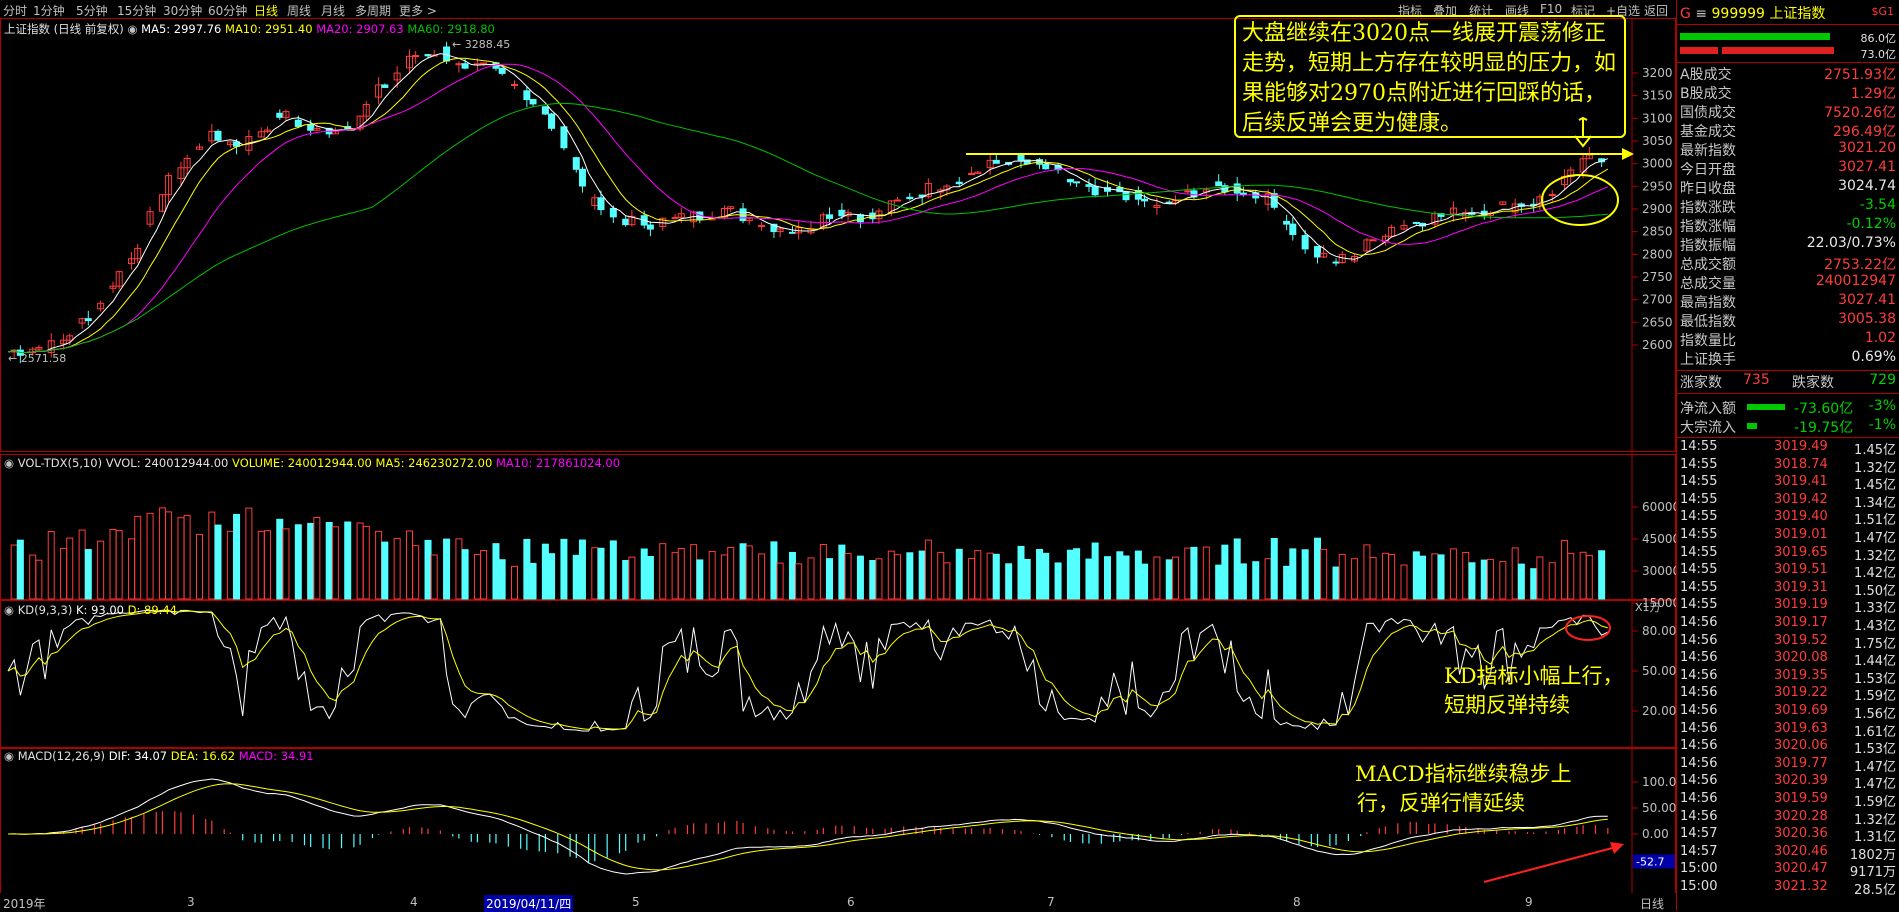 This screenshot has height=912, width=1899. Describe the element at coordinates (1517, 11) in the screenshot. I see `draw-line-button: 画线` at that location.